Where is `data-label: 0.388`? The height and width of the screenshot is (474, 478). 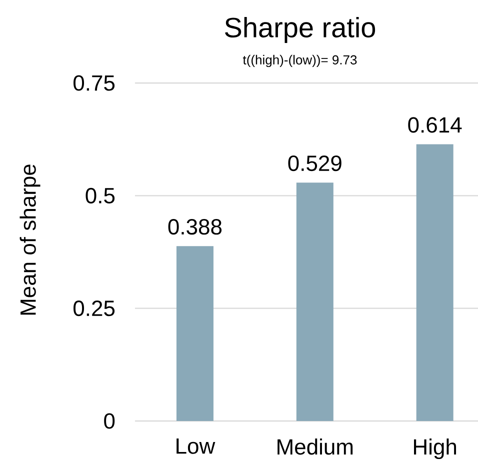
data-label: 0.388 is located at coordinates (195, 227).